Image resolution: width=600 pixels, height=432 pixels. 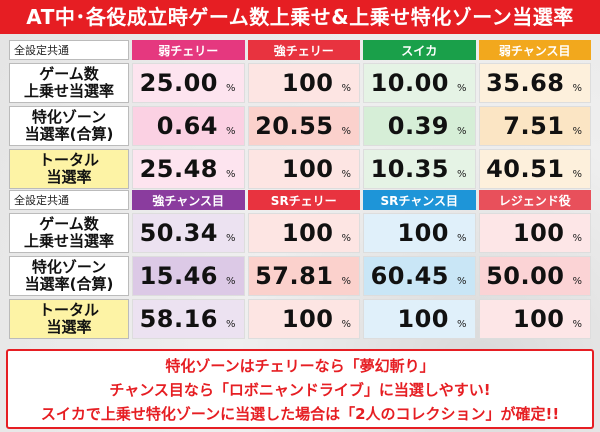 I want to click on rate-cell: 50.00%, so click(x=534, y=276).